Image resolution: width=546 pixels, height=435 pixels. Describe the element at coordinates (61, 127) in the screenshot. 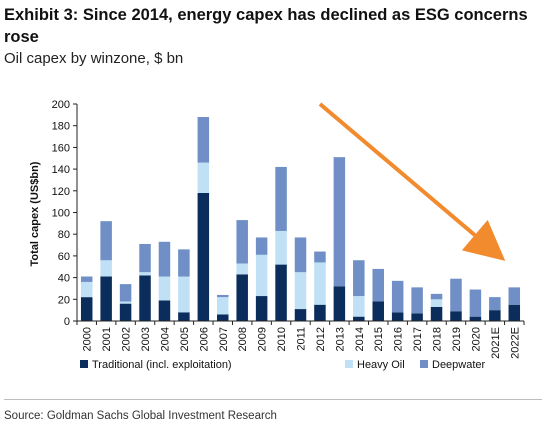

I see `y-tick-label: 180` at that location.